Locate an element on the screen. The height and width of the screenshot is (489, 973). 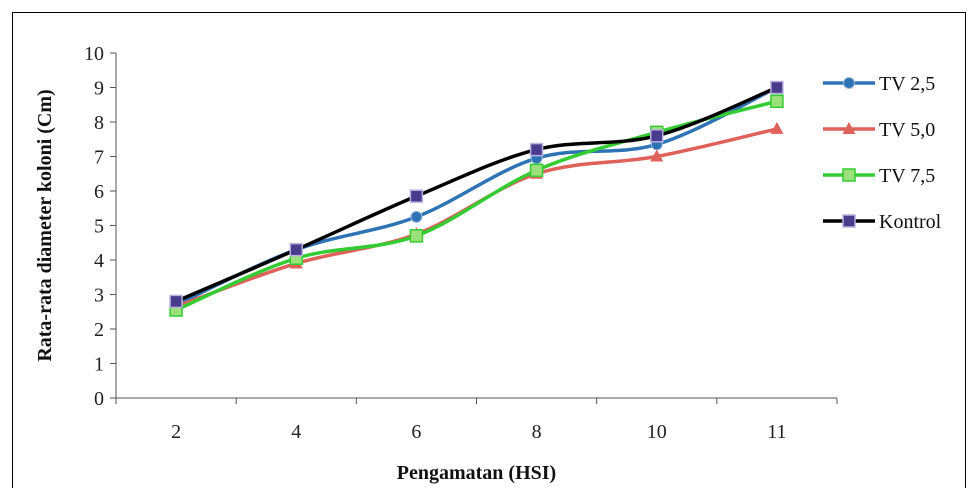
legend-label: TV 2,5 is located at coordinates (907, 84).